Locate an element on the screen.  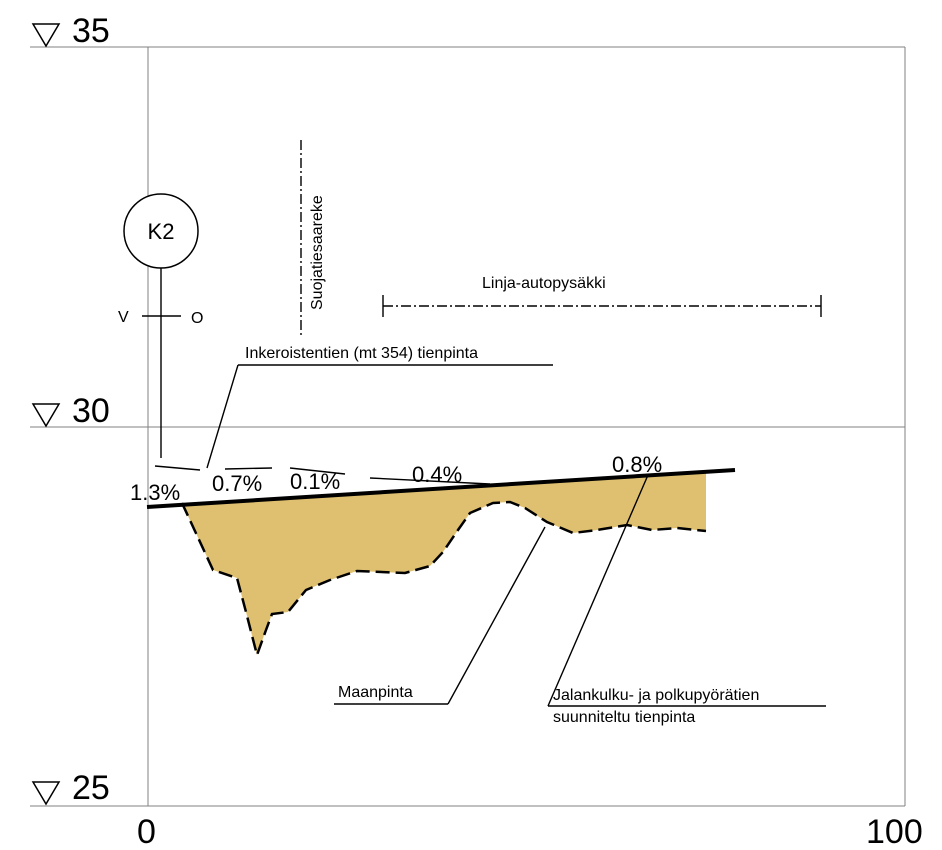
ground-surface-line is located at coordinates (443, 580).